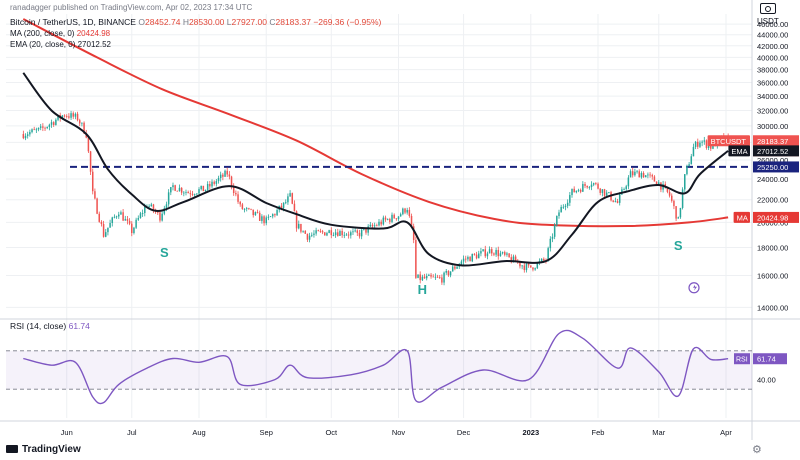 The image size is (800, 460). I want to click on rsi-indicator-label: RSI (14, close) 61.74, so click(50, 326).